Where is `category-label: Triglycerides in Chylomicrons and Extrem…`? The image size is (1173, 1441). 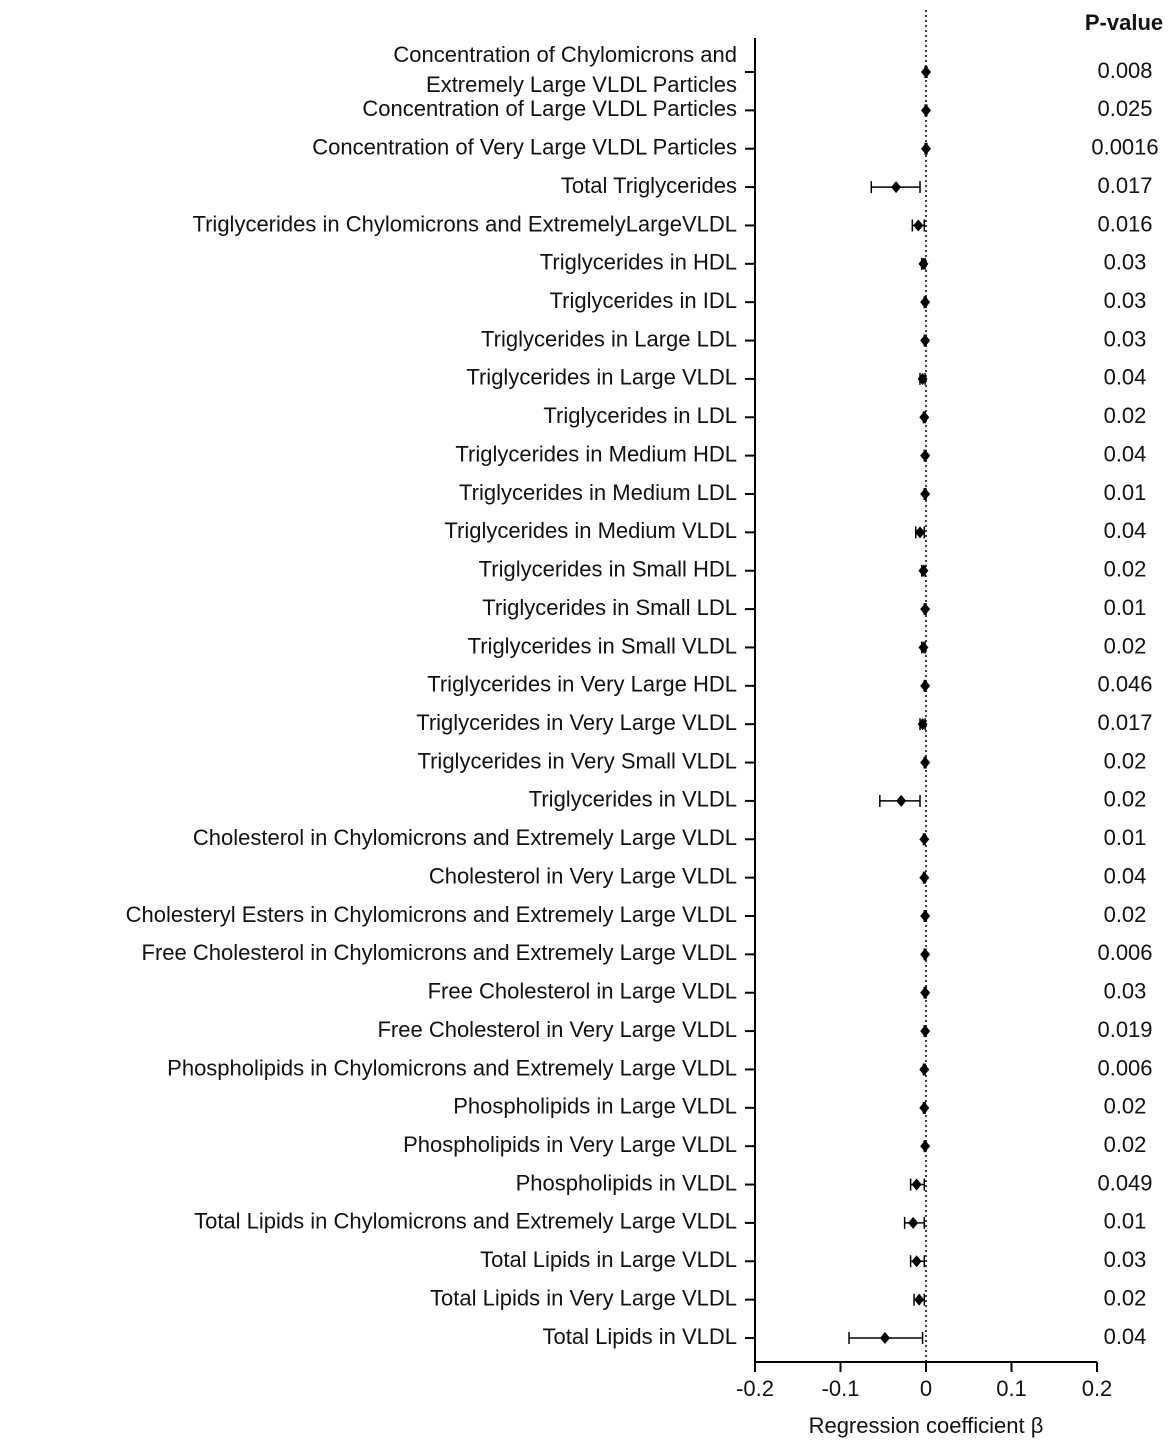
category-label: Triglycerides in Chylomicrons and Extrem… is located at coordinates (464, 223).